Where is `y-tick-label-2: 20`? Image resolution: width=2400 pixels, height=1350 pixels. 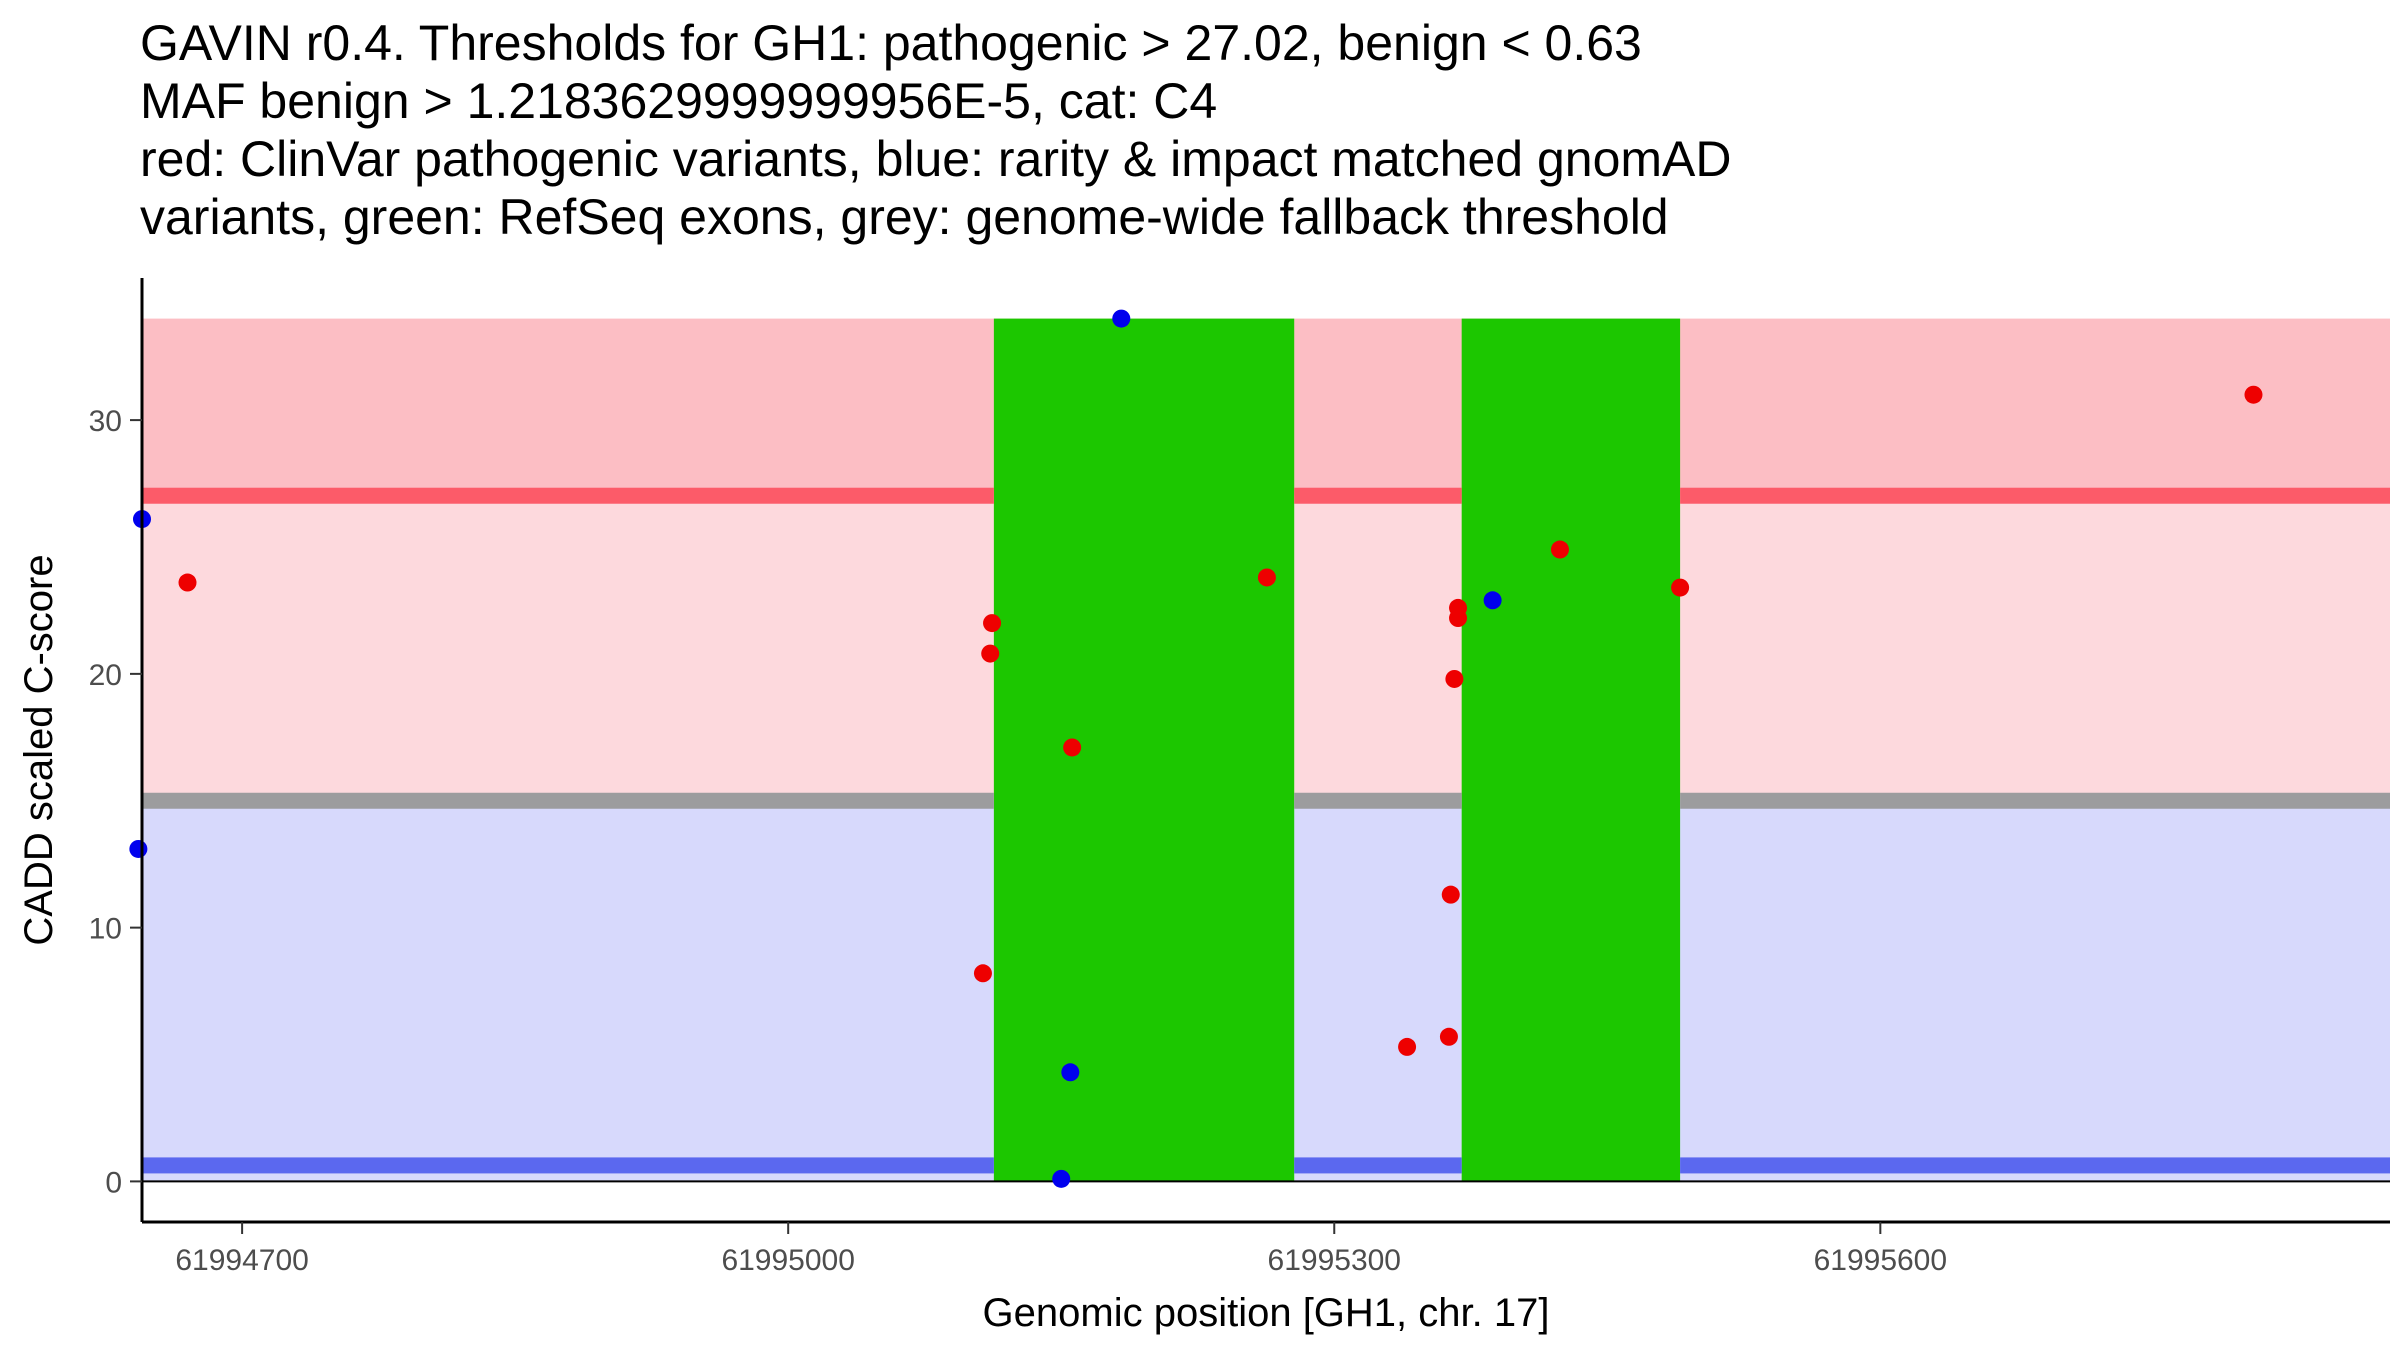 y-tick-label-2: 20 is located at coordinates (105, 675).